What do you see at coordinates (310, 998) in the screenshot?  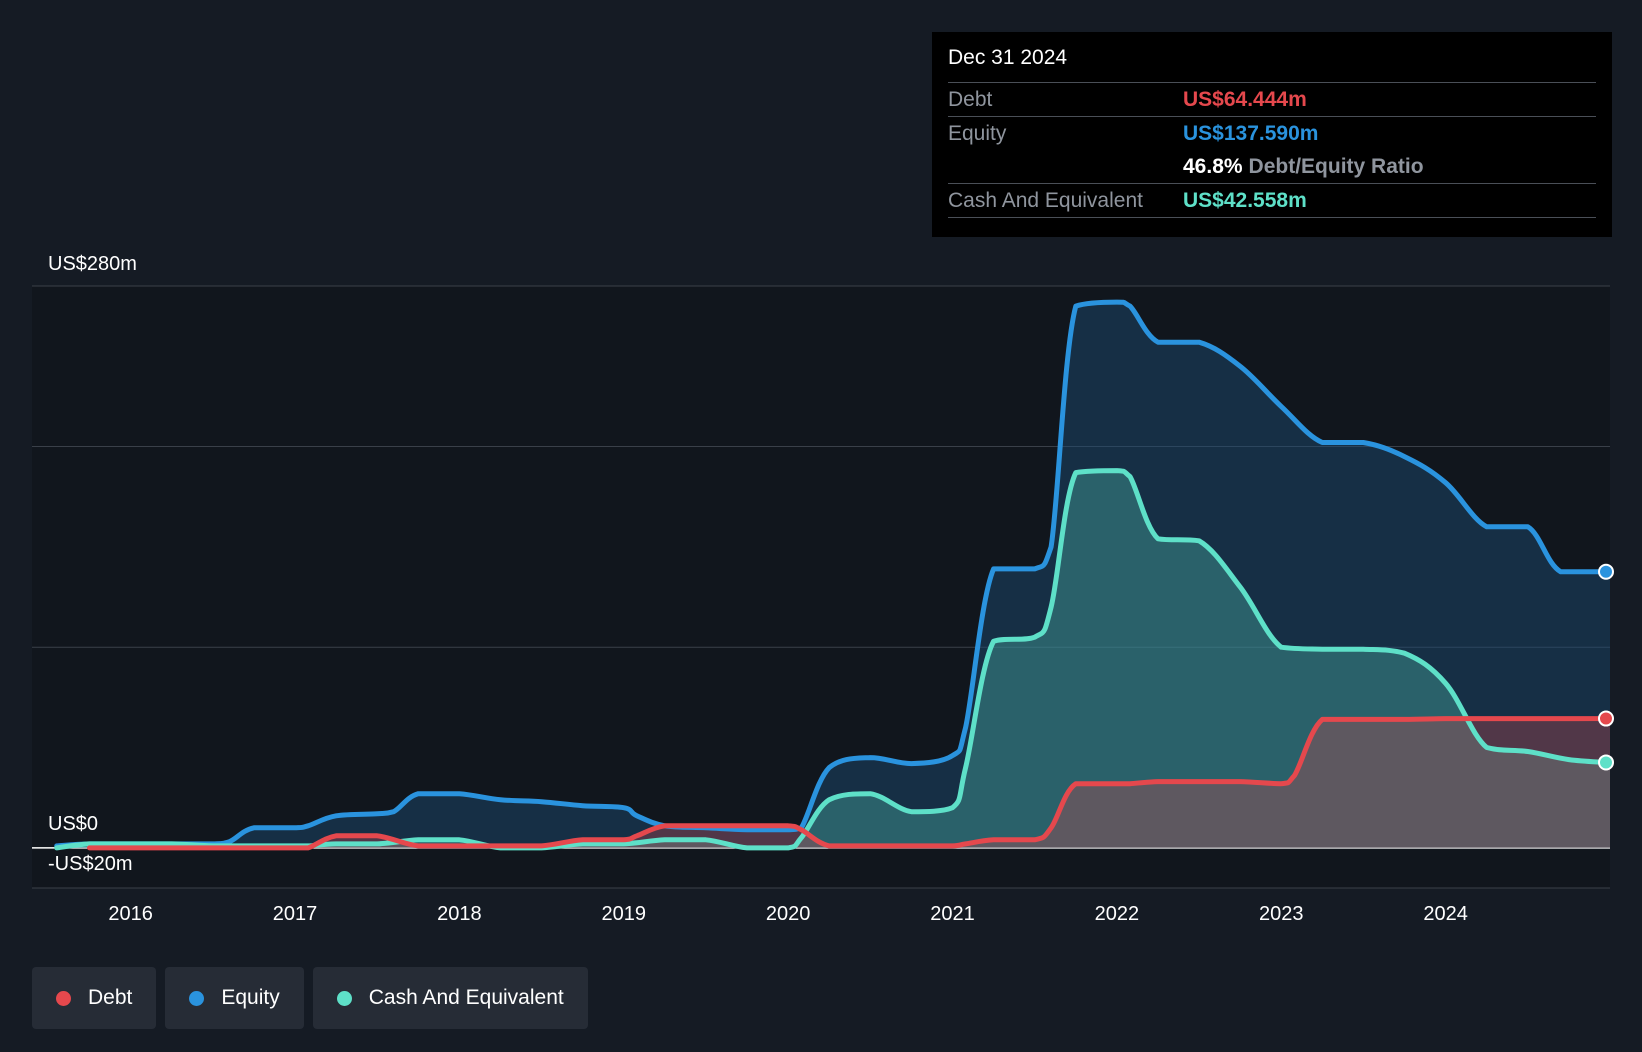 I see `chart-legend: Debt Equity Cash And Equivalent` at bounding box center [310, 998].